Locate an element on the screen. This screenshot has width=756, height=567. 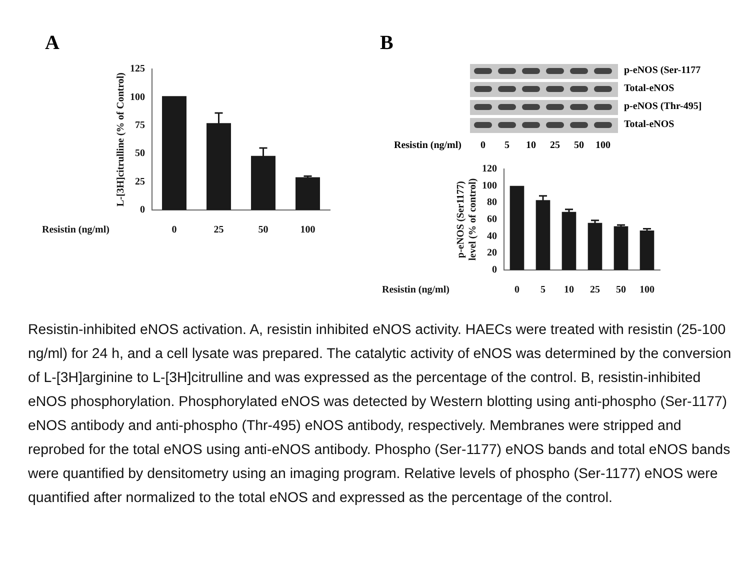
y-tick-label: 25 is located at coordinates (140, 182).